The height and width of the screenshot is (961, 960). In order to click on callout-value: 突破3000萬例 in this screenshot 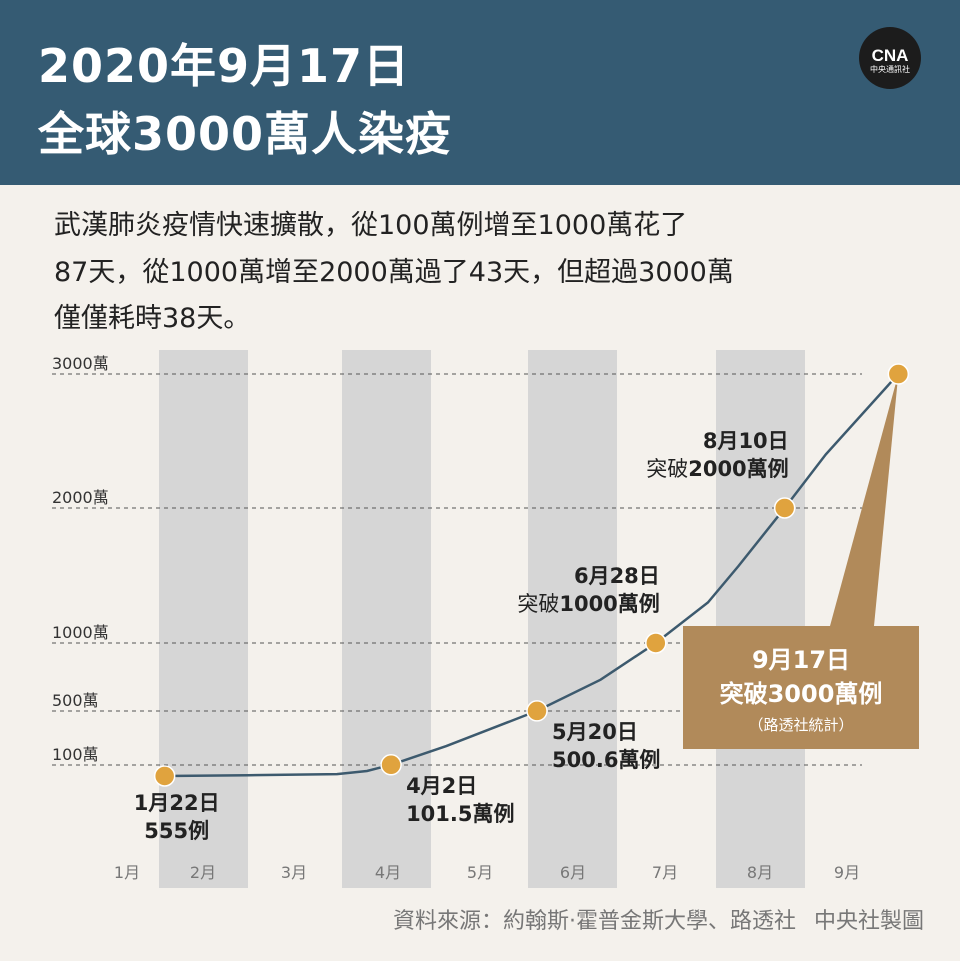, I will do `click(801, 694)`.